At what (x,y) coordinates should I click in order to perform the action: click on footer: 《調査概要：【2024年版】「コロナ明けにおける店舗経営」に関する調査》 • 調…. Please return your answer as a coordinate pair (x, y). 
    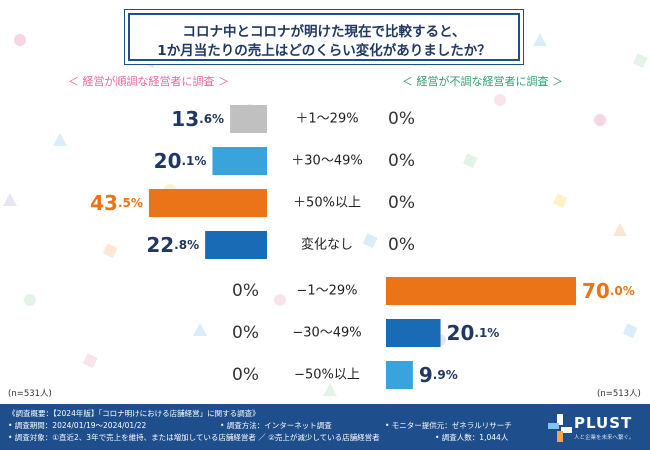
    Looking at the image, I should click on (325, 427).